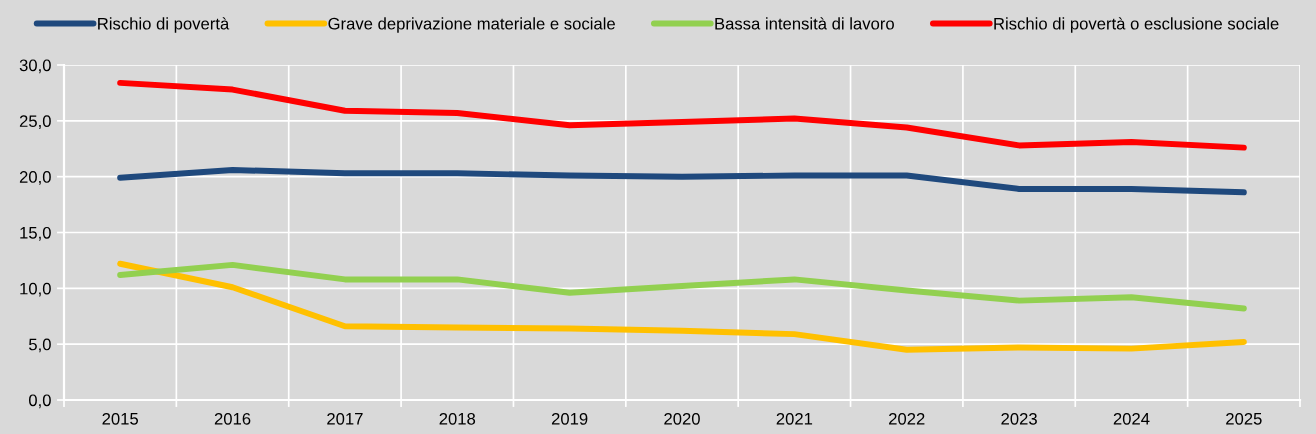 This screenshot has width=1316, height=434. I want to click on x-tick-label: 2021, so click(794, 418).